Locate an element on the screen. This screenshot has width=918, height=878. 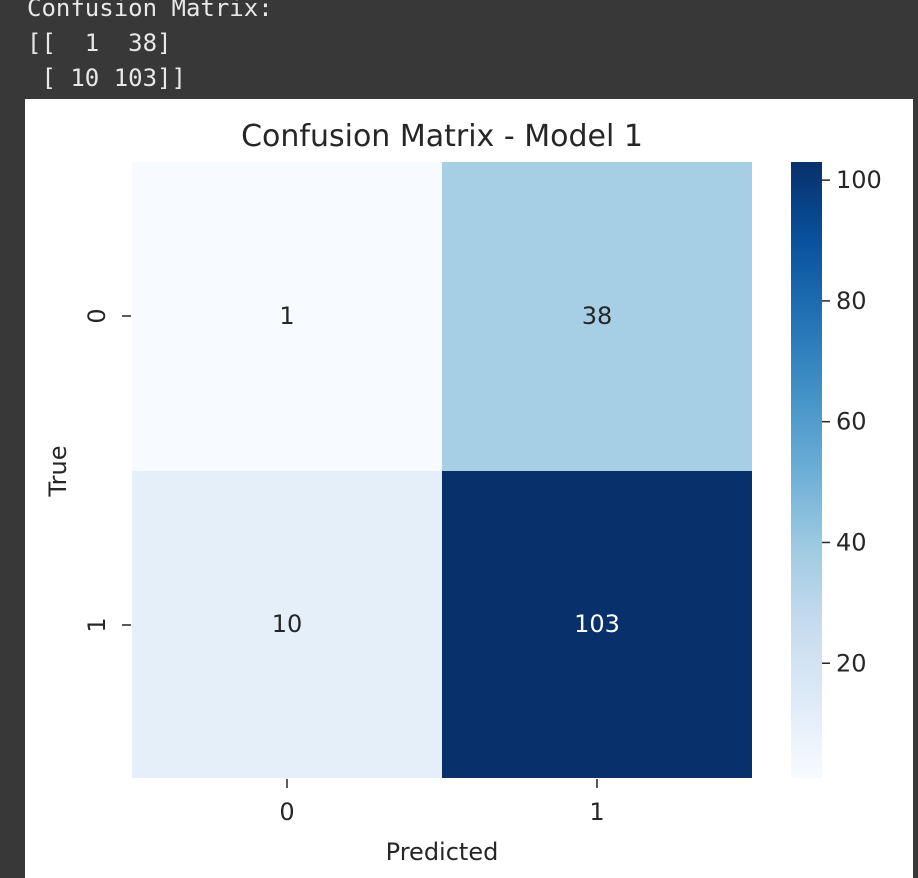
console-line: [ 10 103]] is located at coordinates (106, 78).